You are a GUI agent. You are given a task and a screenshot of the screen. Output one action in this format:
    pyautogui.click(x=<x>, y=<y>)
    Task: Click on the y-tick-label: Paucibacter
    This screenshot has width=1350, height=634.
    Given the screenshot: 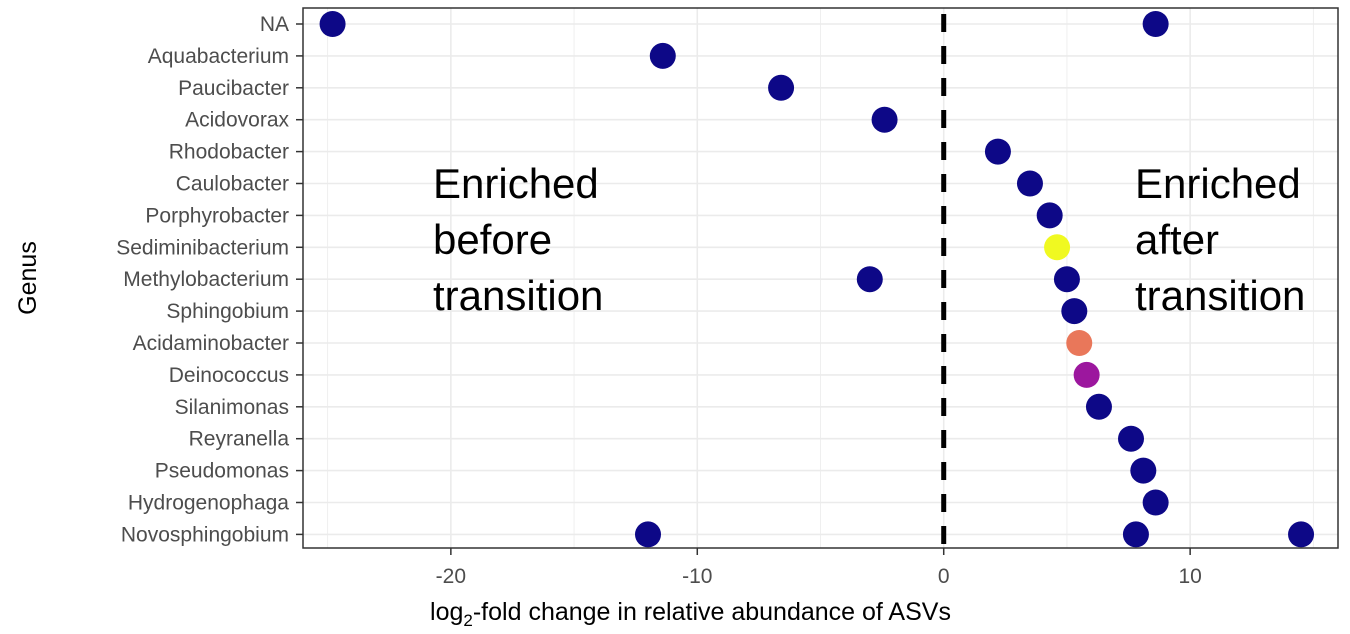 What is the action you would take?
    pyautogui.click(x=233, y=88)
    